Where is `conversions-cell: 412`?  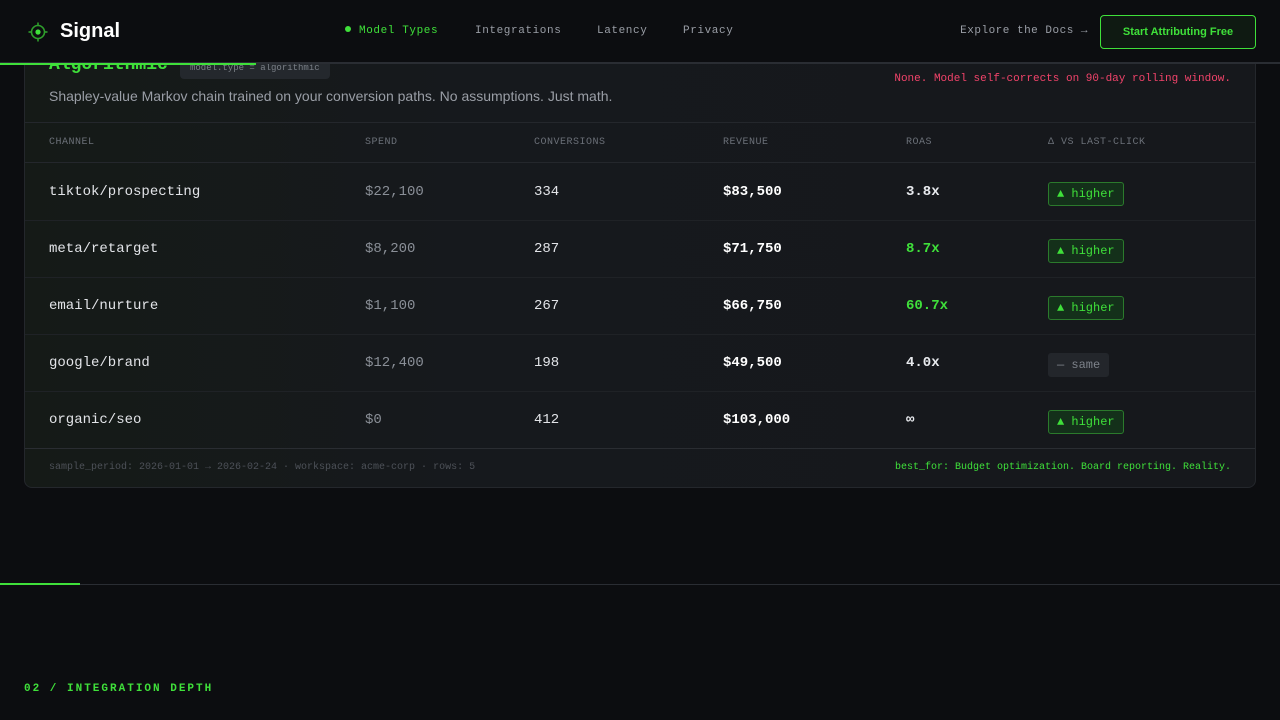
conversions-cell: 412 is located at coordinates (547, 420).